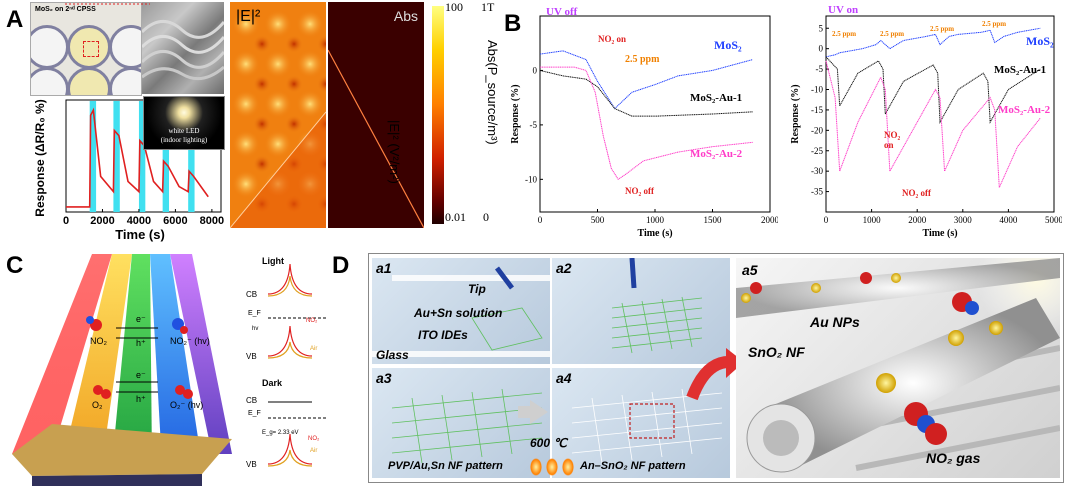 This screenshot has height=487, width=1065. What do you see at coordinates (564, 268) in the screenshot?
I see `a2-label: a2` at bounding box center [564, 268].